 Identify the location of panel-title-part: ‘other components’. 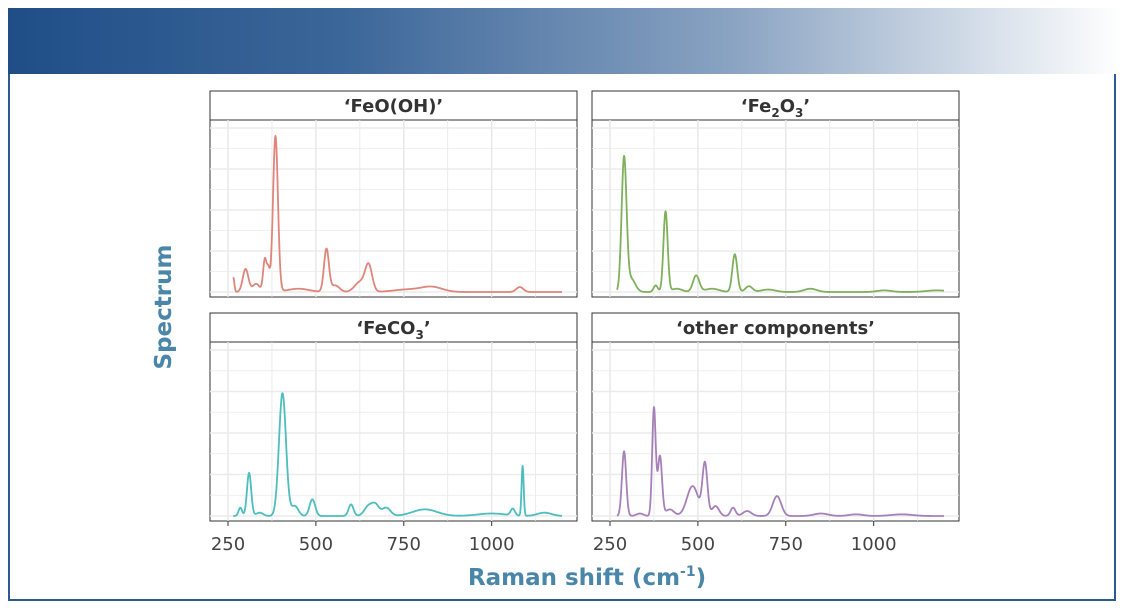
(775, 328).